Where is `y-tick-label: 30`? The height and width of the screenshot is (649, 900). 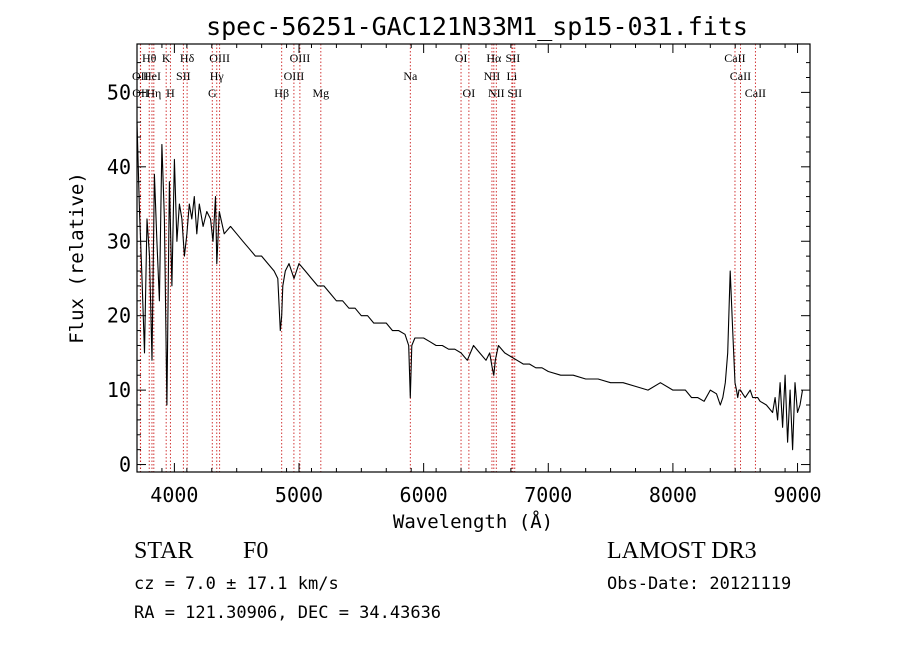 y-tick-label: 30 is located at coordinates (119, 241).